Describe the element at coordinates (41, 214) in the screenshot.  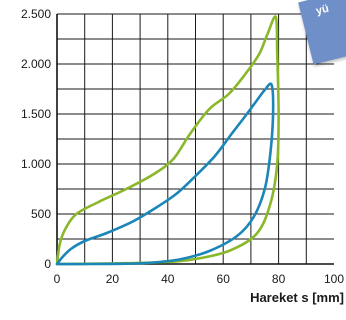
I see `y-tick-label: 500` at that location.